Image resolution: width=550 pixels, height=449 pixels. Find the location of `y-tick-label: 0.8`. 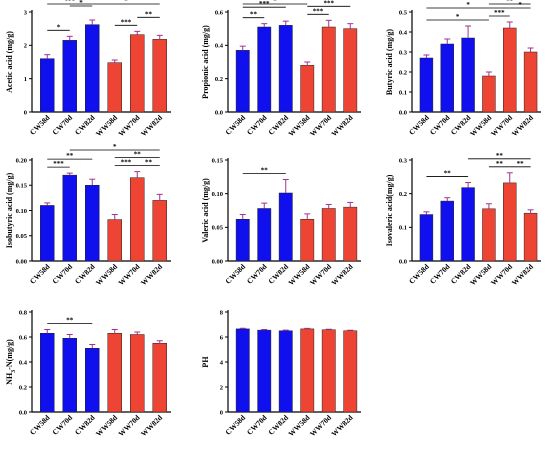

y-tick-label: 0.8 is located at coordinates (23, 312).